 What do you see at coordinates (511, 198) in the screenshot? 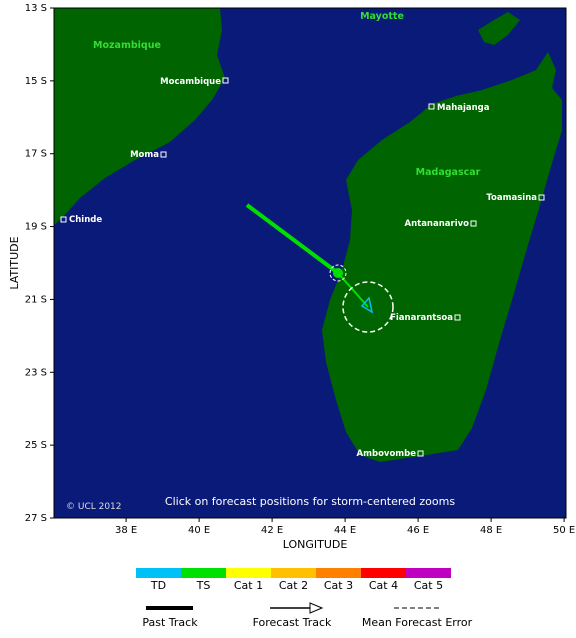
I see `city-label: Toamasina` at bounding box center [511, 198].